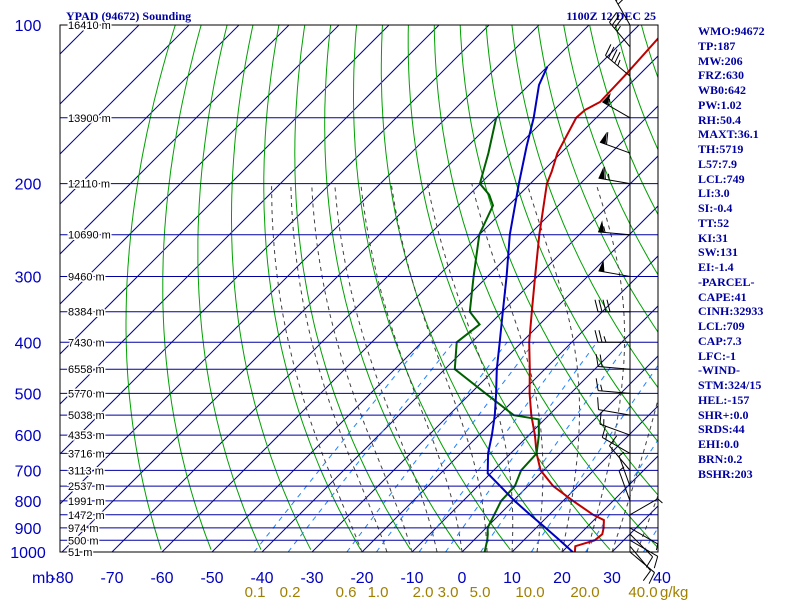  Describe the element at coordinates (86, 516) in the screenshot. I see `height-label: 1472 m` at that location.